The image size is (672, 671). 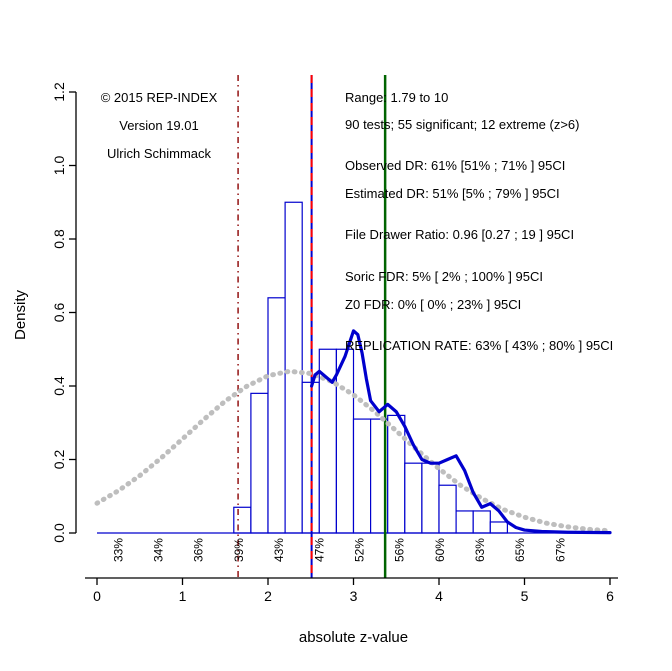 What do you see at coordinates (525, 596) in the screenshot?
I see `x-tick-label: 5` at bounding box center [525, 596].